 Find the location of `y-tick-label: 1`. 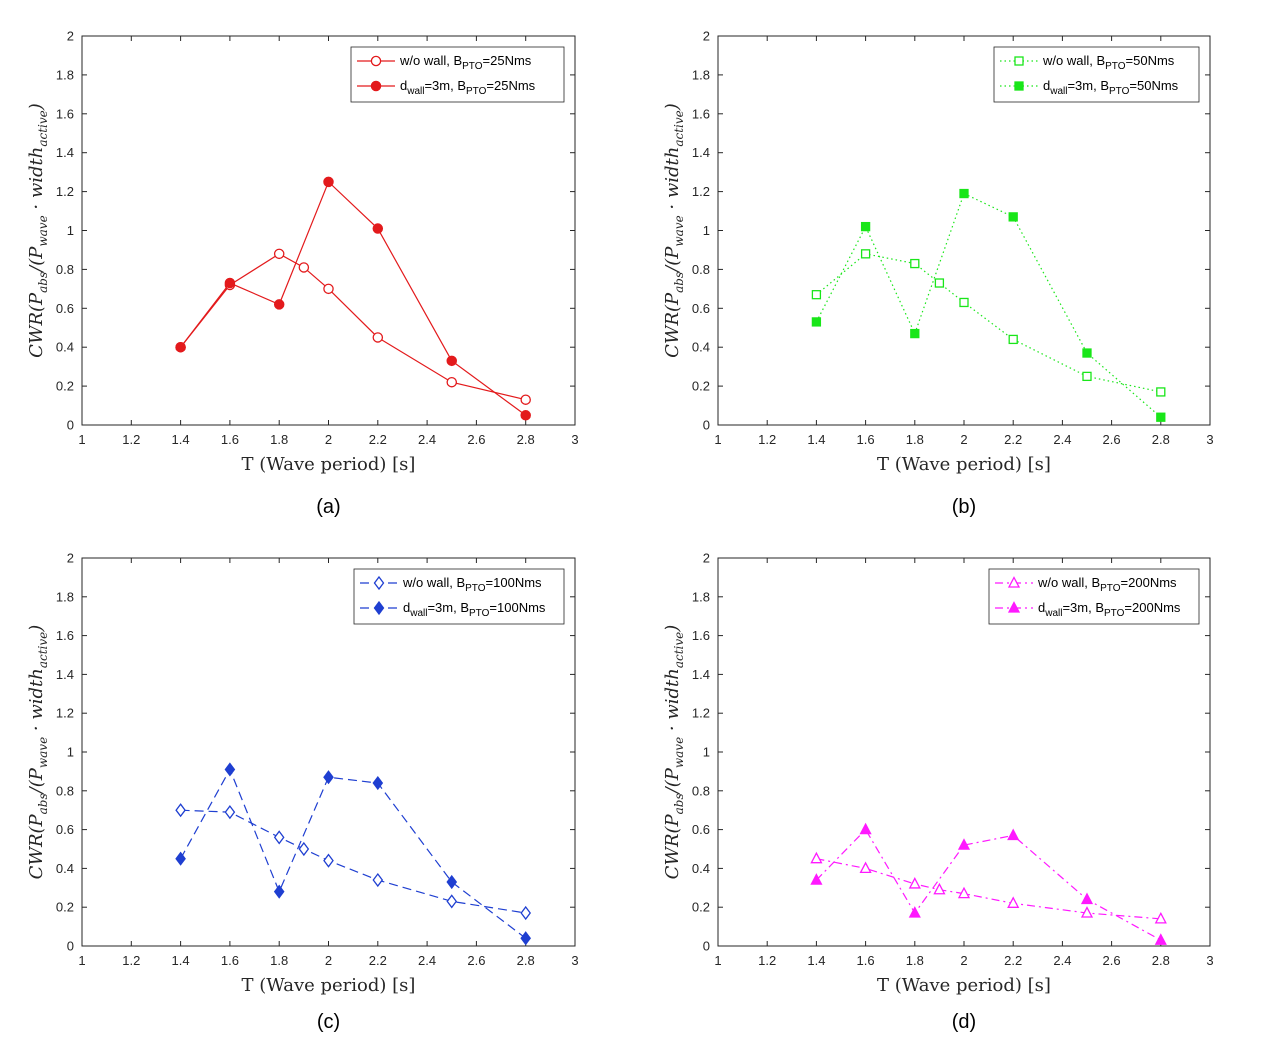

y-tick-label: 1 is located at coordinates (70, 752).